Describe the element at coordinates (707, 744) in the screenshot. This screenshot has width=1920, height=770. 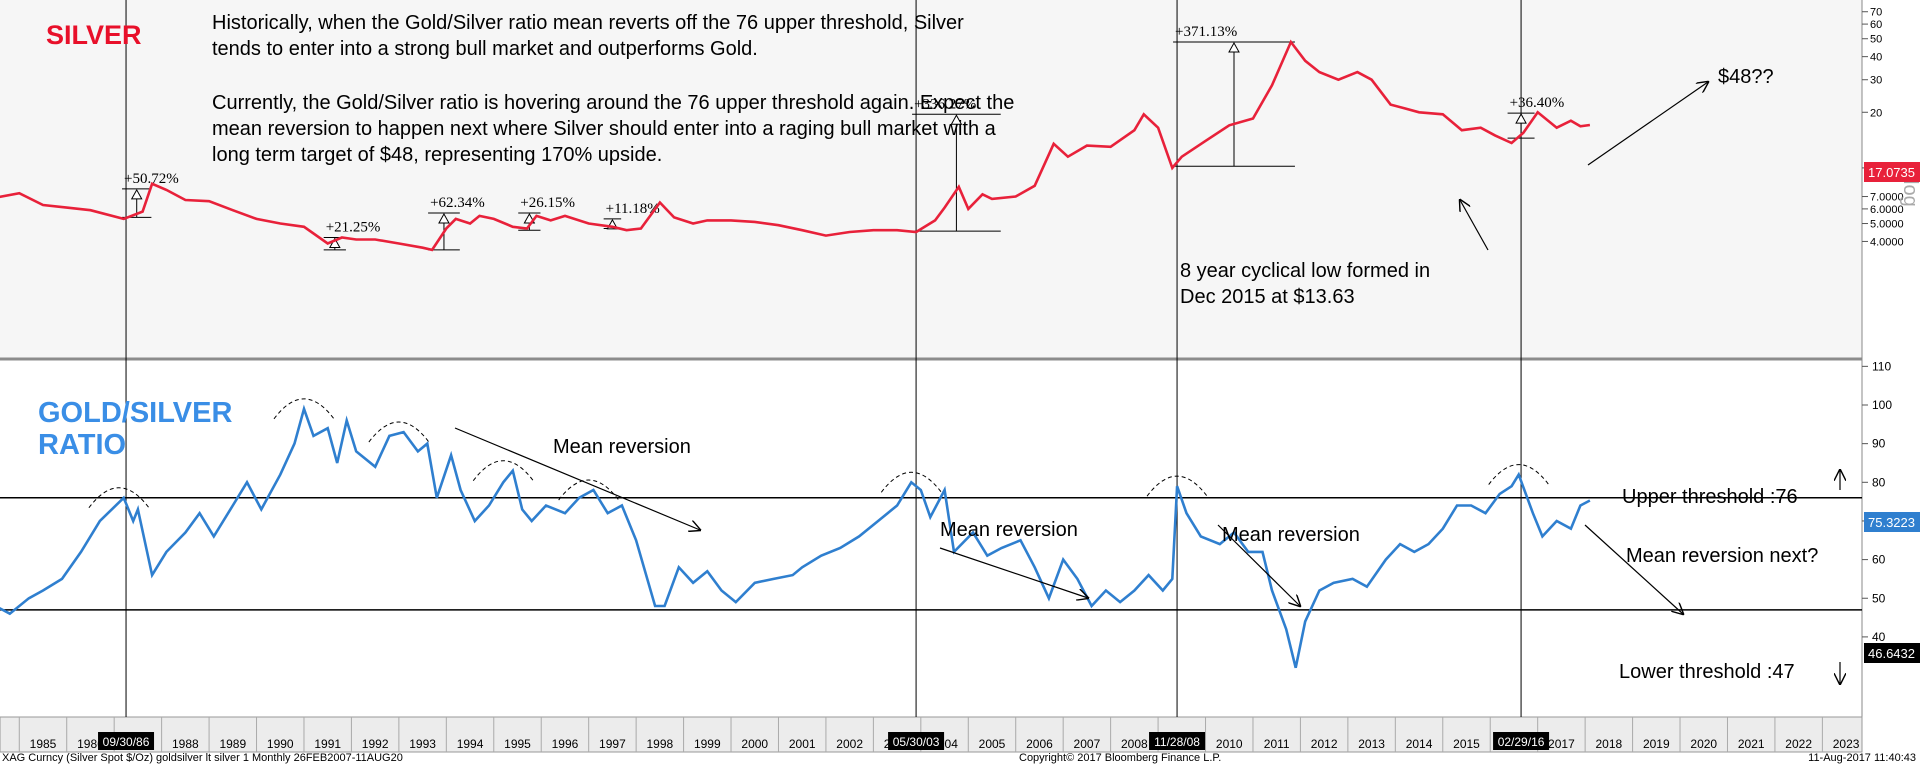
I see `x-tick-label: 1999` at that location.